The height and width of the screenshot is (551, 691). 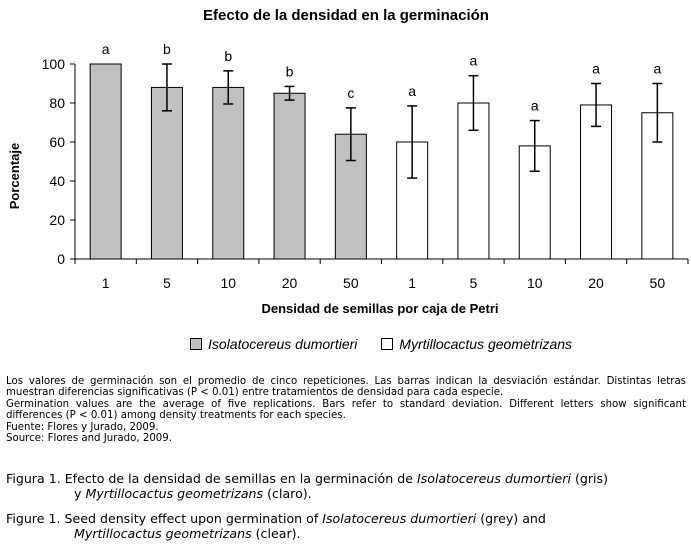 What do you see at coordinates (283, 344) in the screenshot?
I see `legend-label: Isolatocereus dumortieri` at bounding box center [283, 344].